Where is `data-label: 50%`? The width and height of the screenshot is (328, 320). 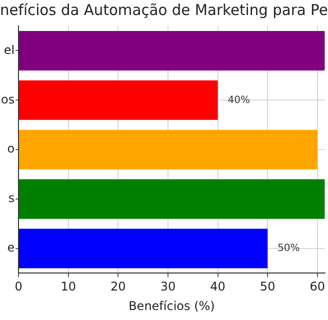
data-label: 50% is located at coordinates (289, 248).